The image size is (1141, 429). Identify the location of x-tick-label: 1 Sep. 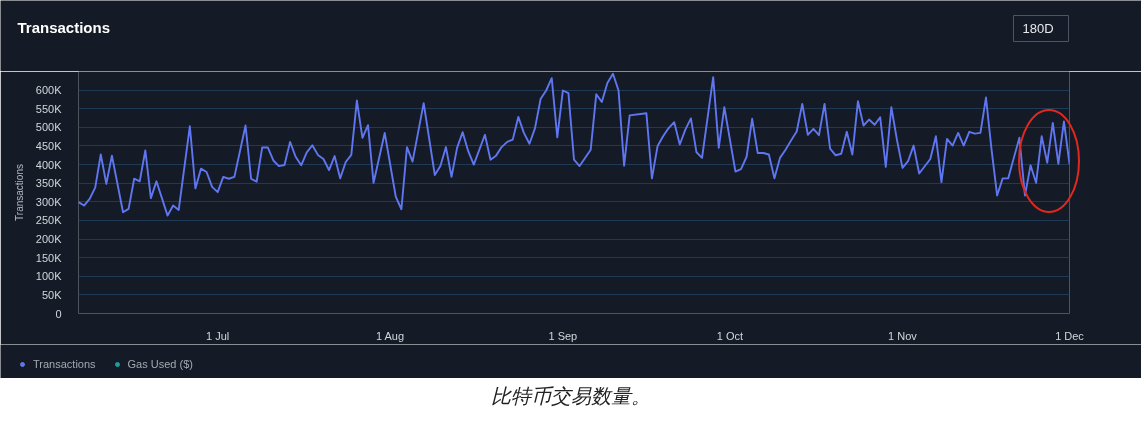
(563, 335).